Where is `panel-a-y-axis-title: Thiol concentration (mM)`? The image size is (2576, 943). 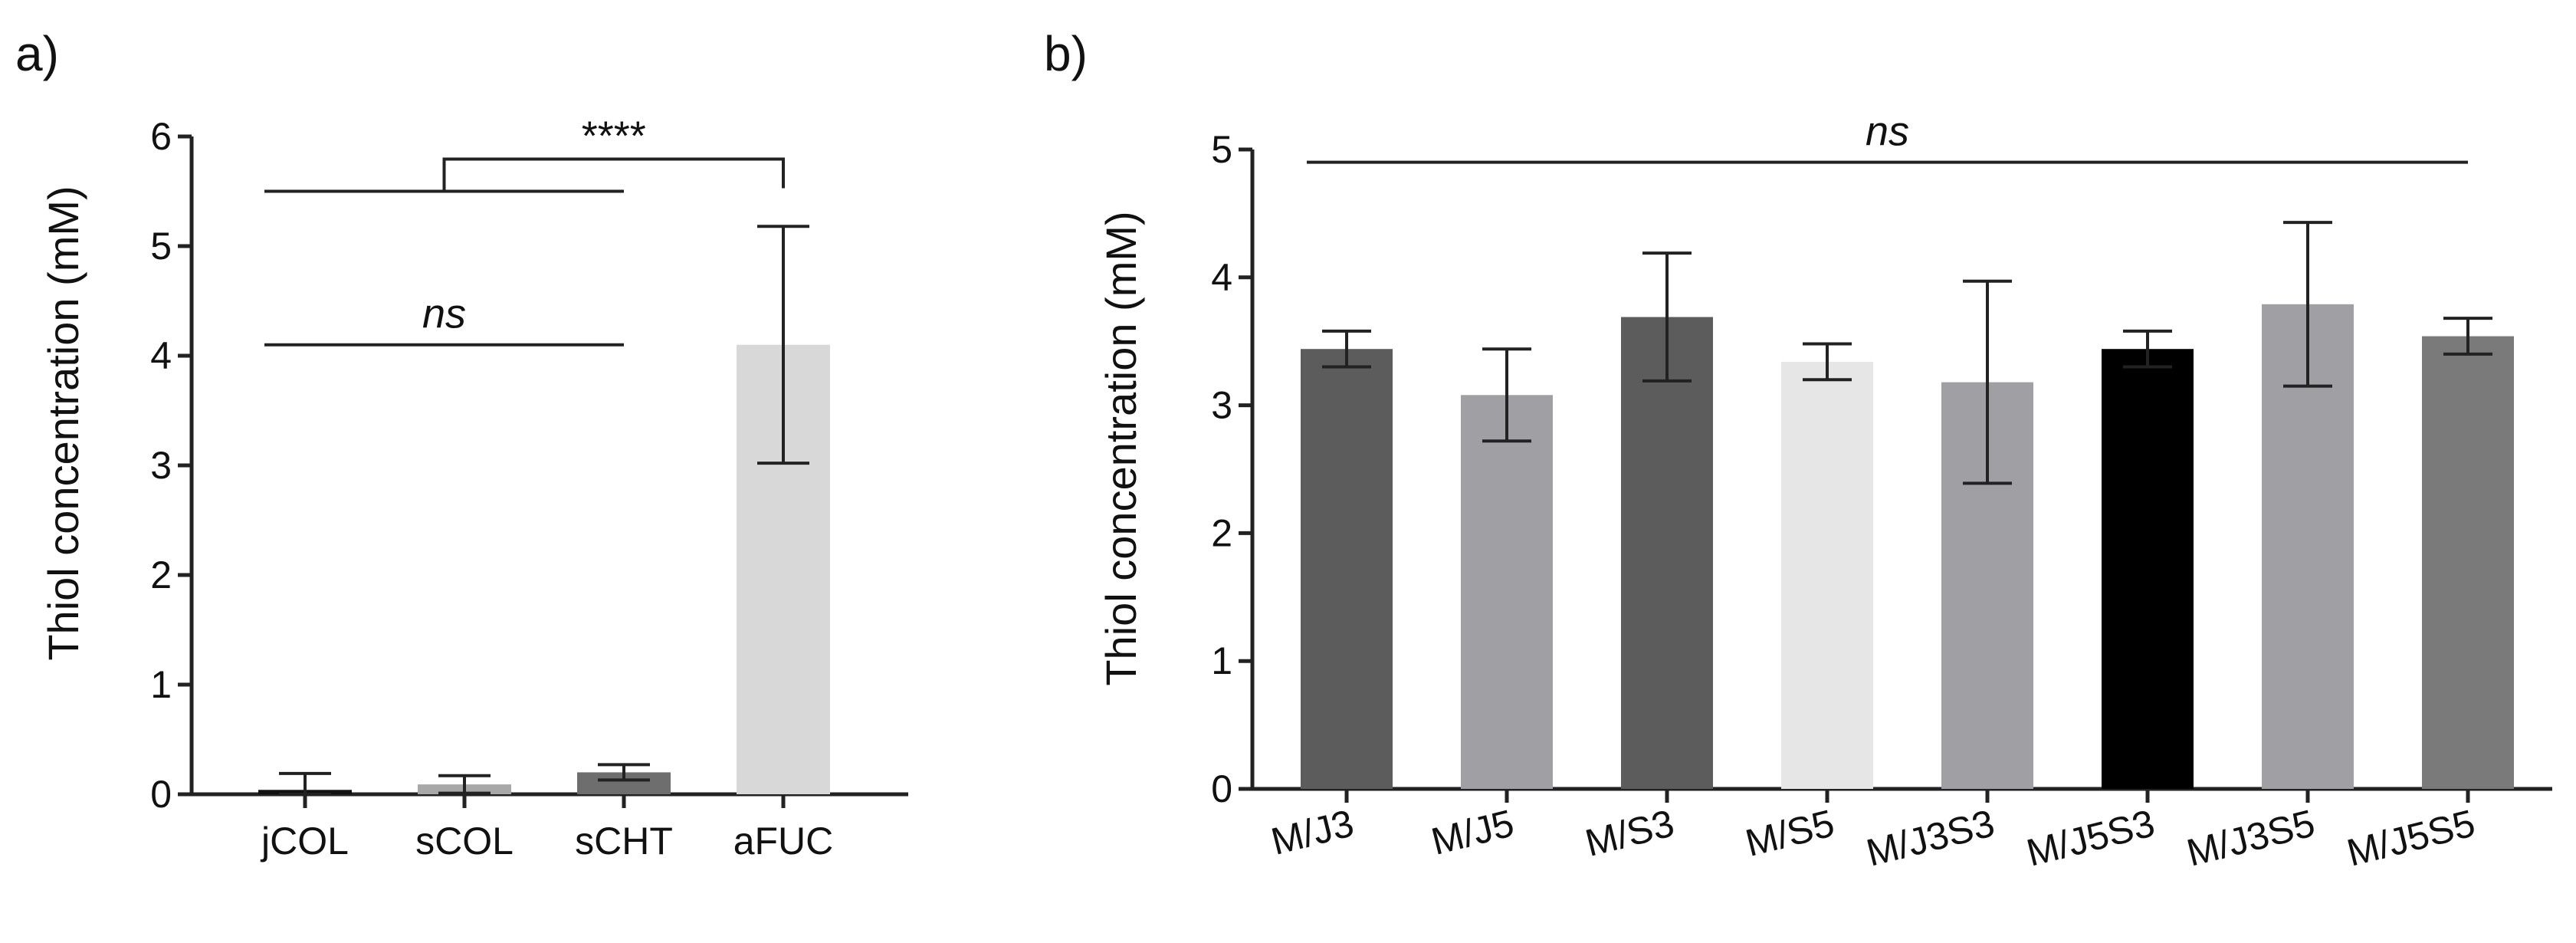
panel-a-y-axis-title: Thiol concentration (mM) is located at coordinates (63, 423).